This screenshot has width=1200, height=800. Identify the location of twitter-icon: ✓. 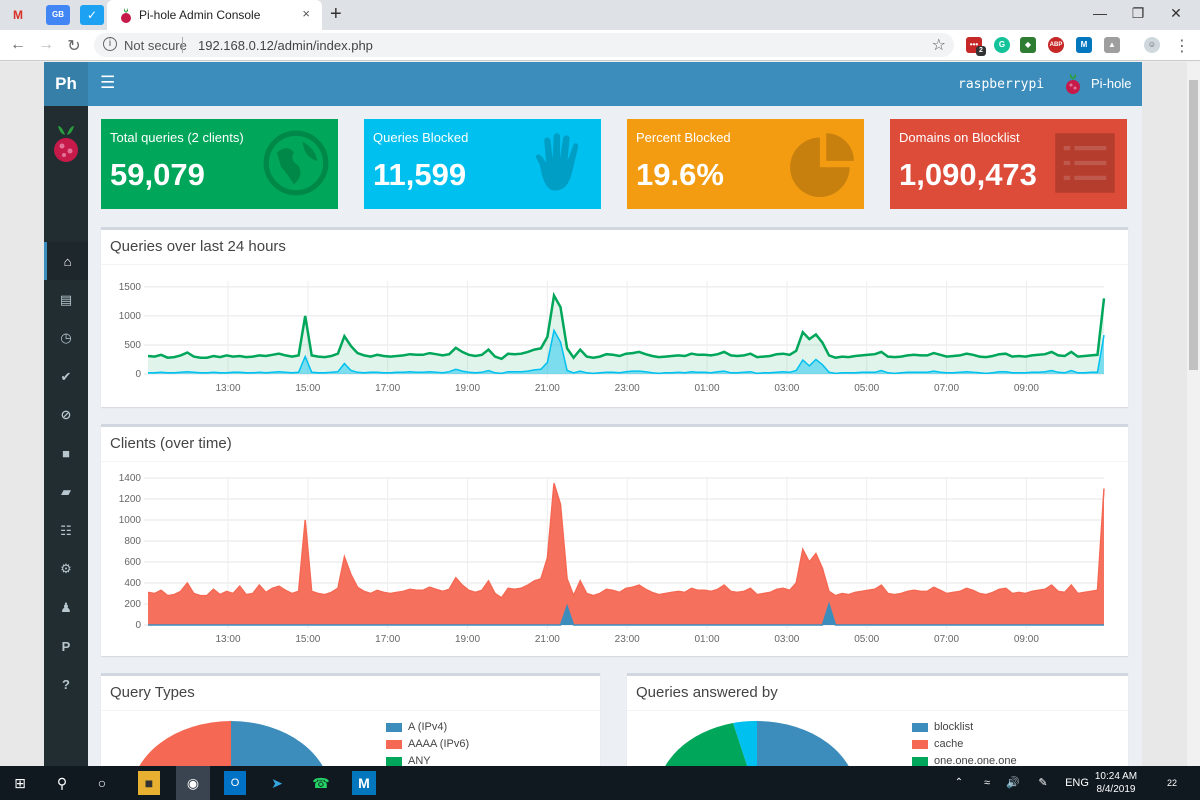
(92, 15).